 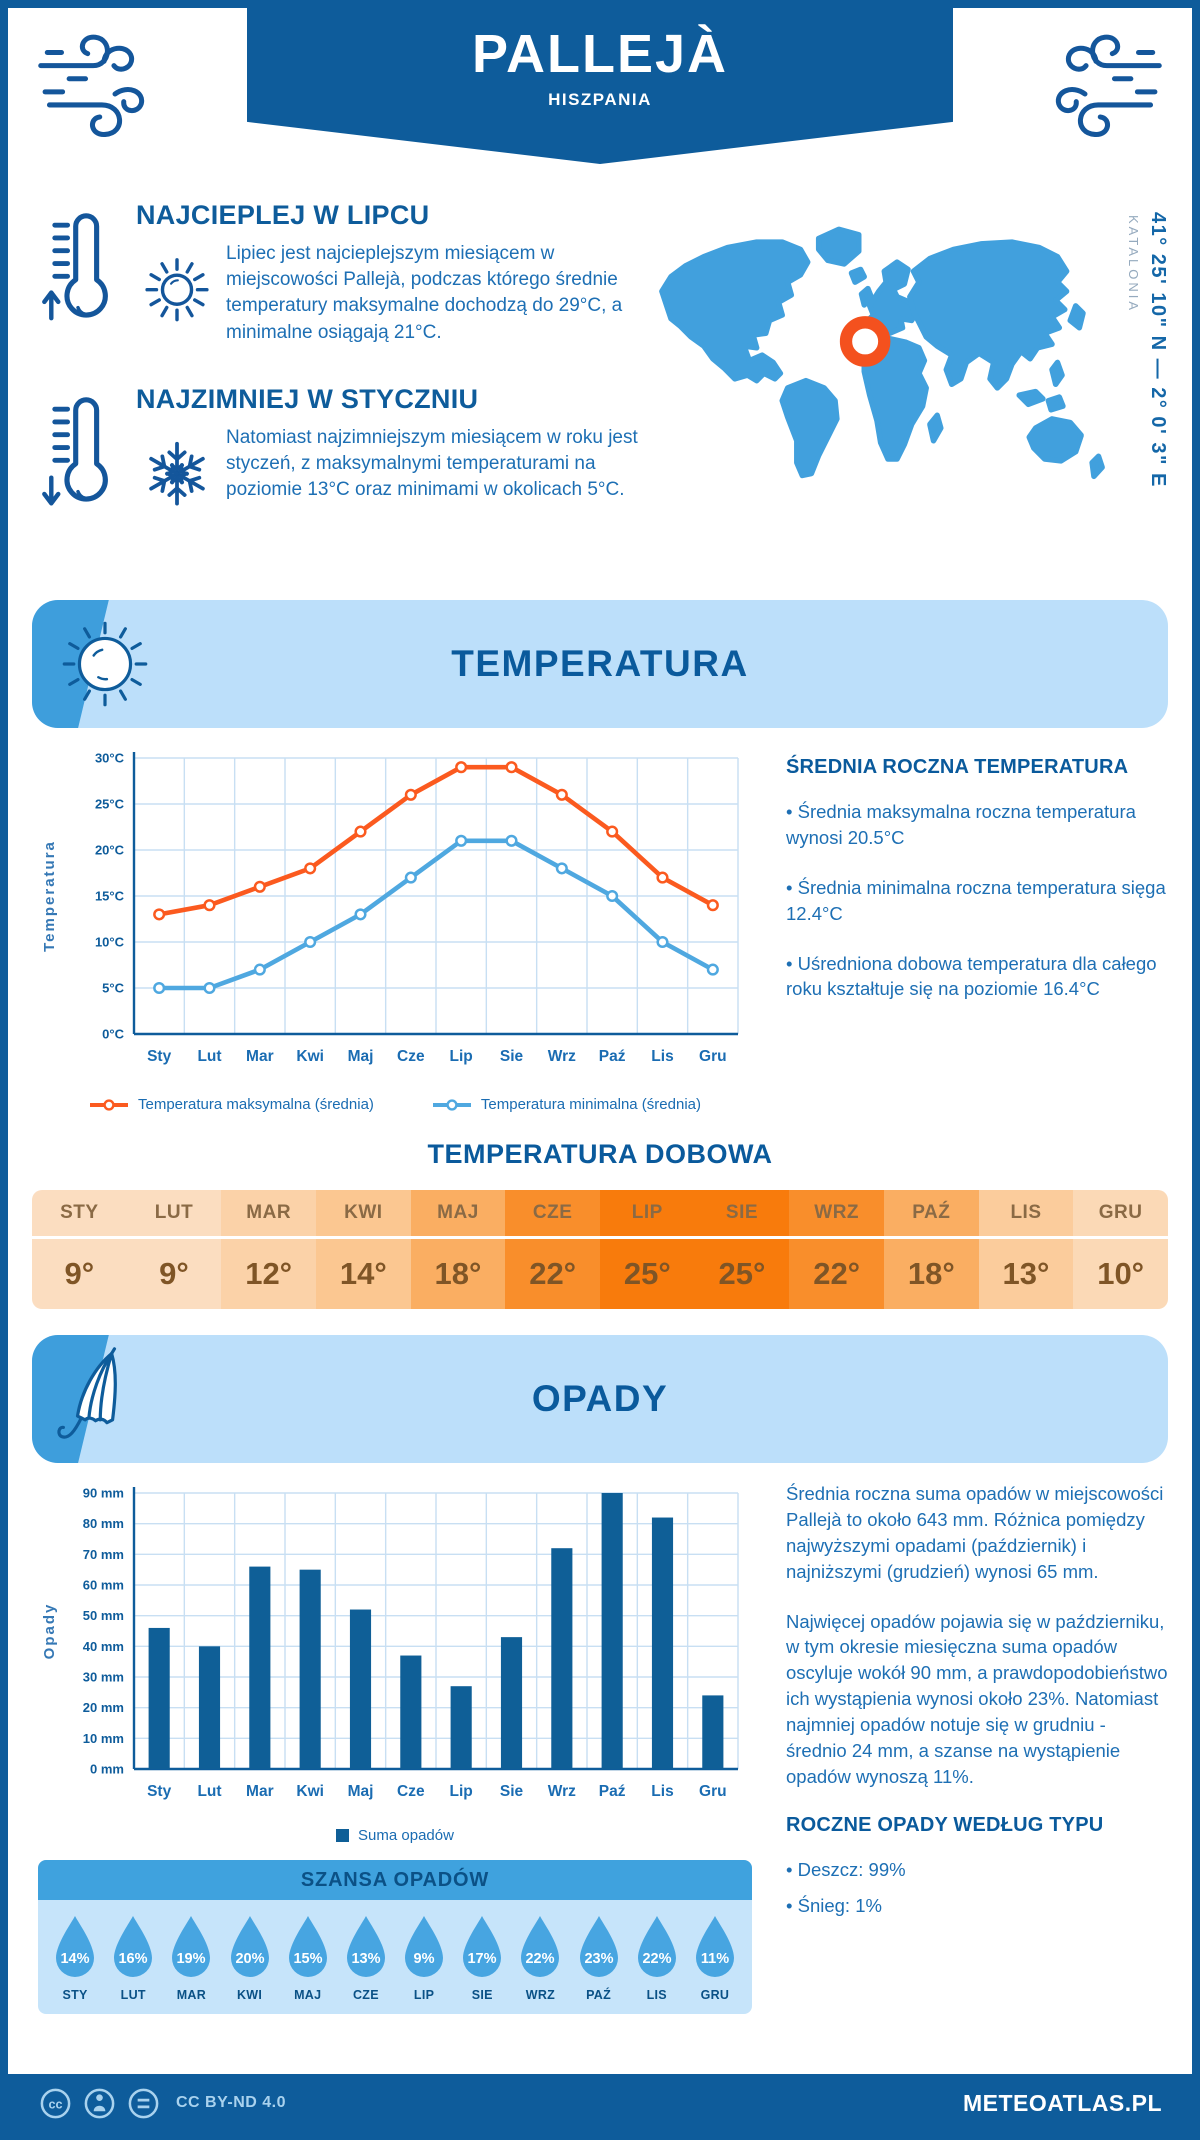 I want to click on daily-value-cell: 18°, so click(x=458, y=1274).